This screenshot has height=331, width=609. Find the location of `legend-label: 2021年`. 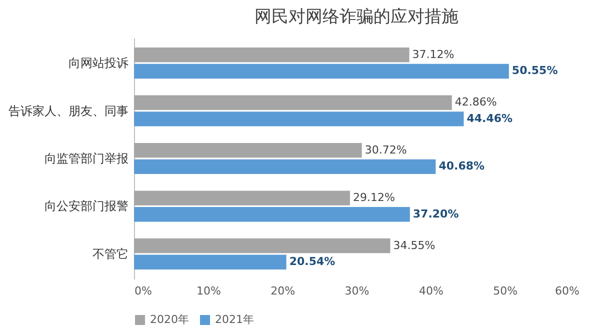

legend-label: 2021年 is located at coordinates (234, 319).